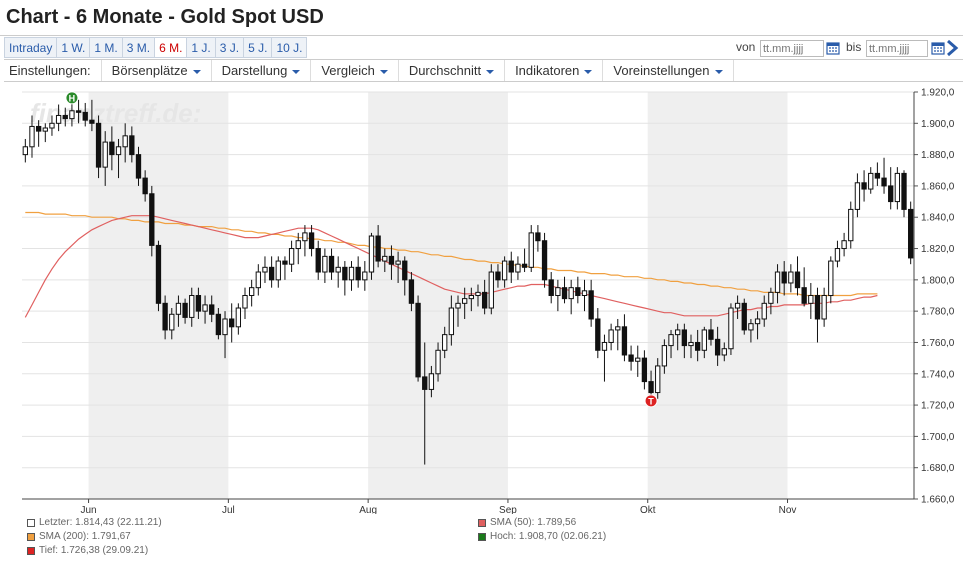 The width and height of the screenshot is (963, 562). What do you see at coordinates (938, 218) in the screenshot?
I see `y-tick-label: 1.840,0` at bounding box center [938, 218].